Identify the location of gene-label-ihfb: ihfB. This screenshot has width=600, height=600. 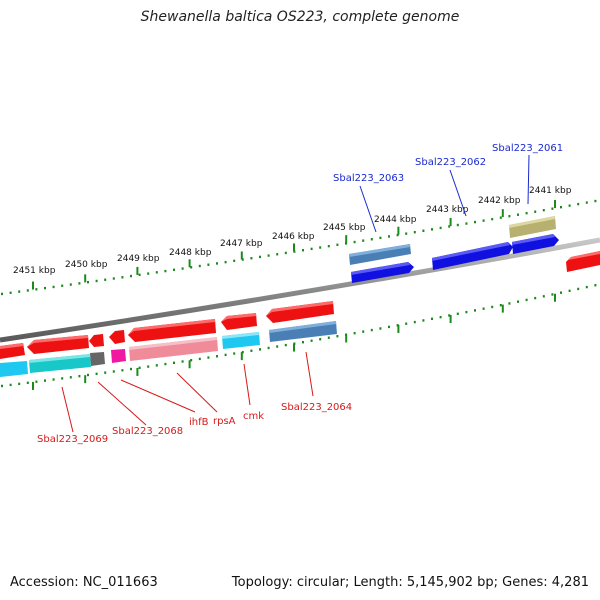
(199, 422).